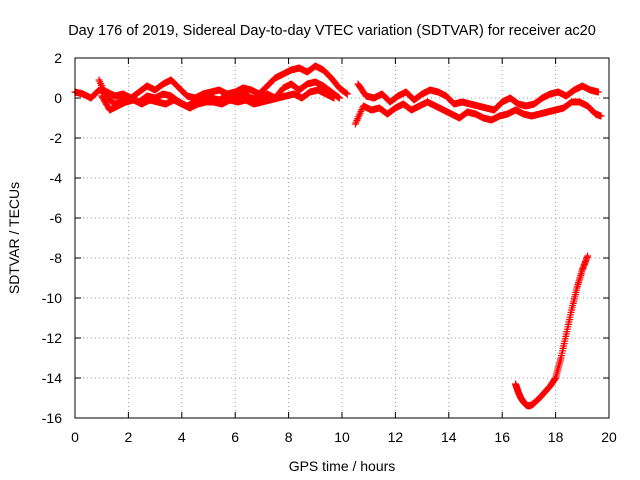 Image resolution: width=640 pixels, height=480 pixels. What do you see at coordinates (396, 437) in the screenshot?
I see `x-tick-label: 12` at bounding box center [396, 437].